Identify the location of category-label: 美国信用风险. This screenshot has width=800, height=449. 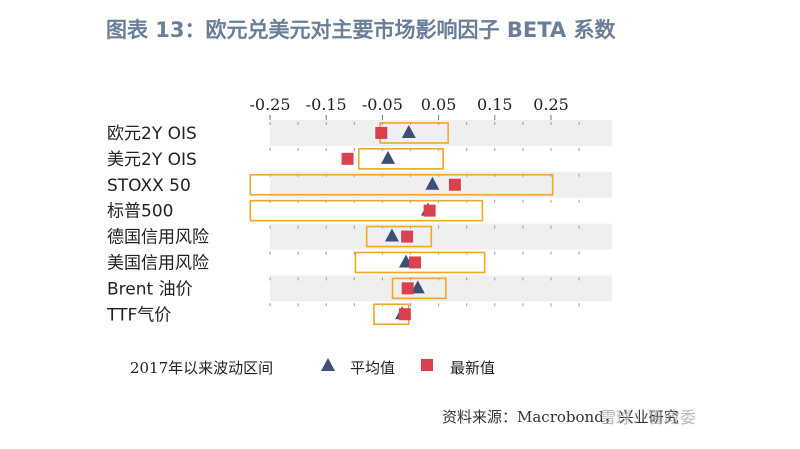
(158, 264).